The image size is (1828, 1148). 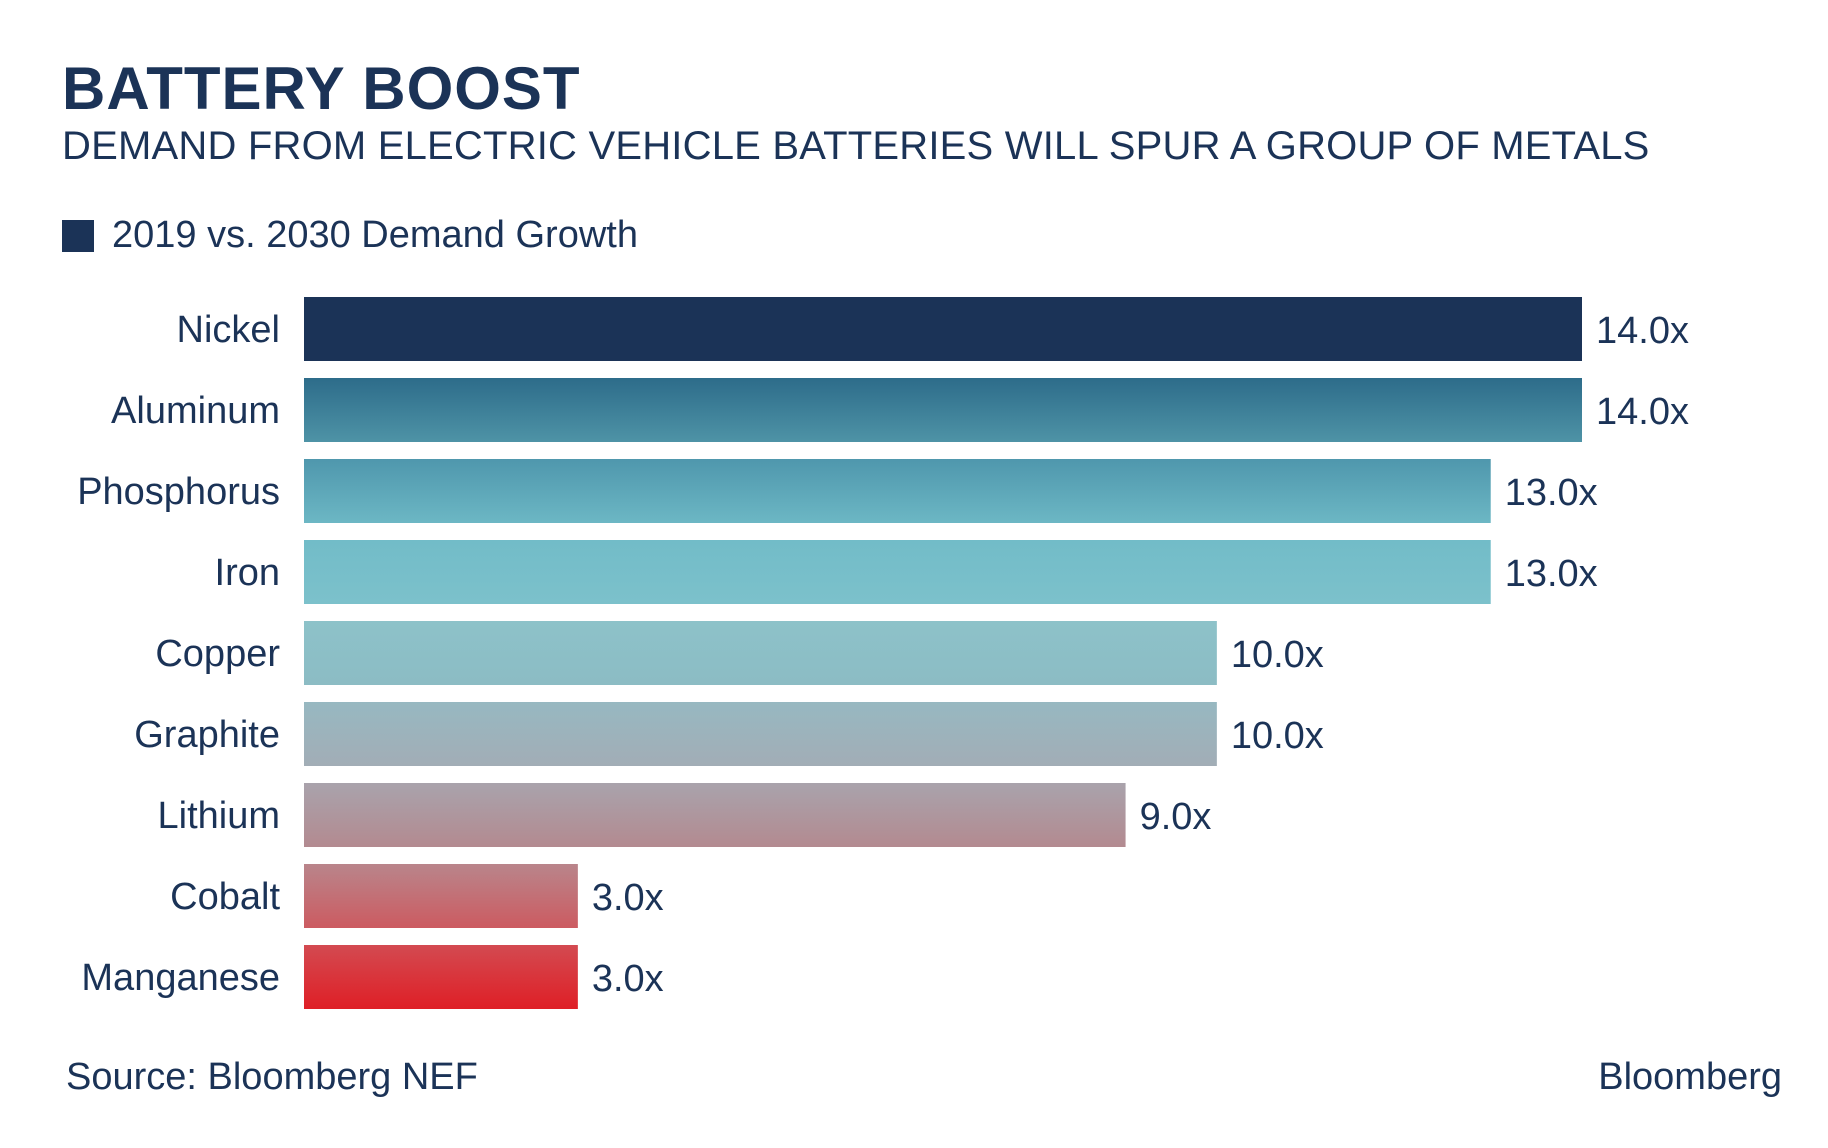 I want to click on value-label-cobalt: 3.0x, so click(x=628, y=898).